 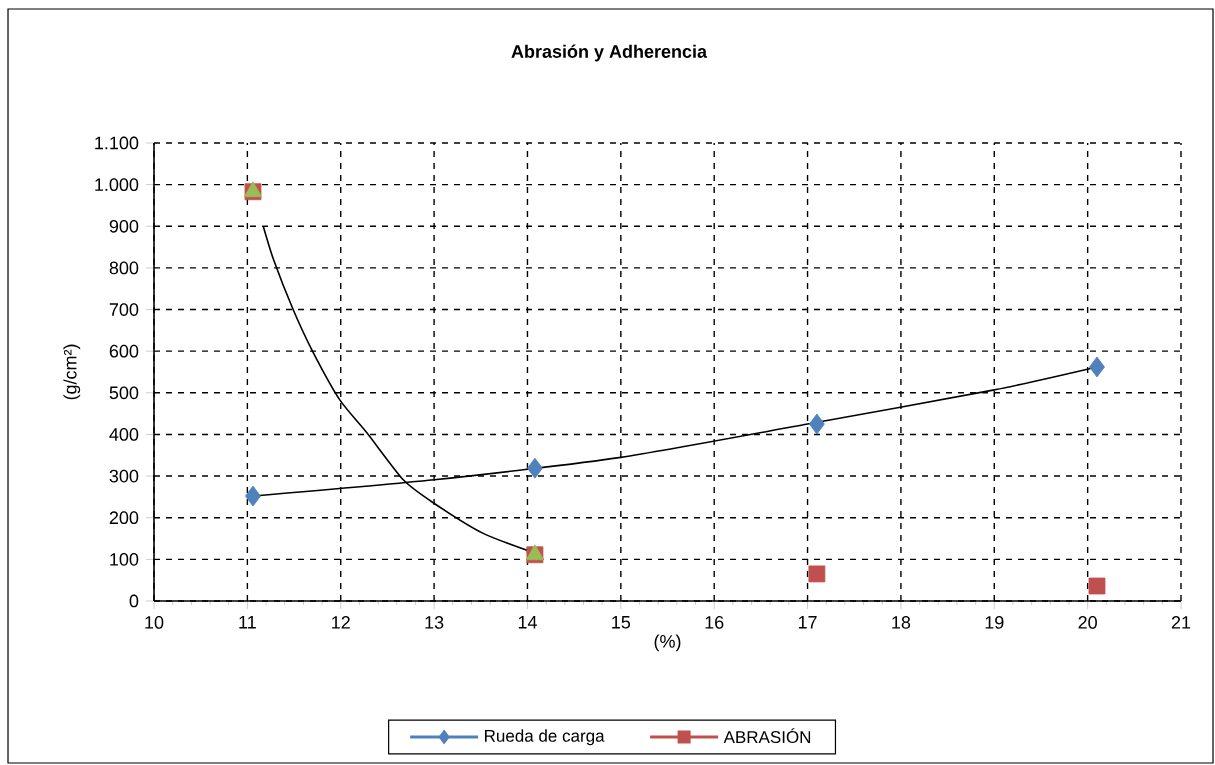 I want to click on x-tick-label: 12, so click(x=341, y=622).